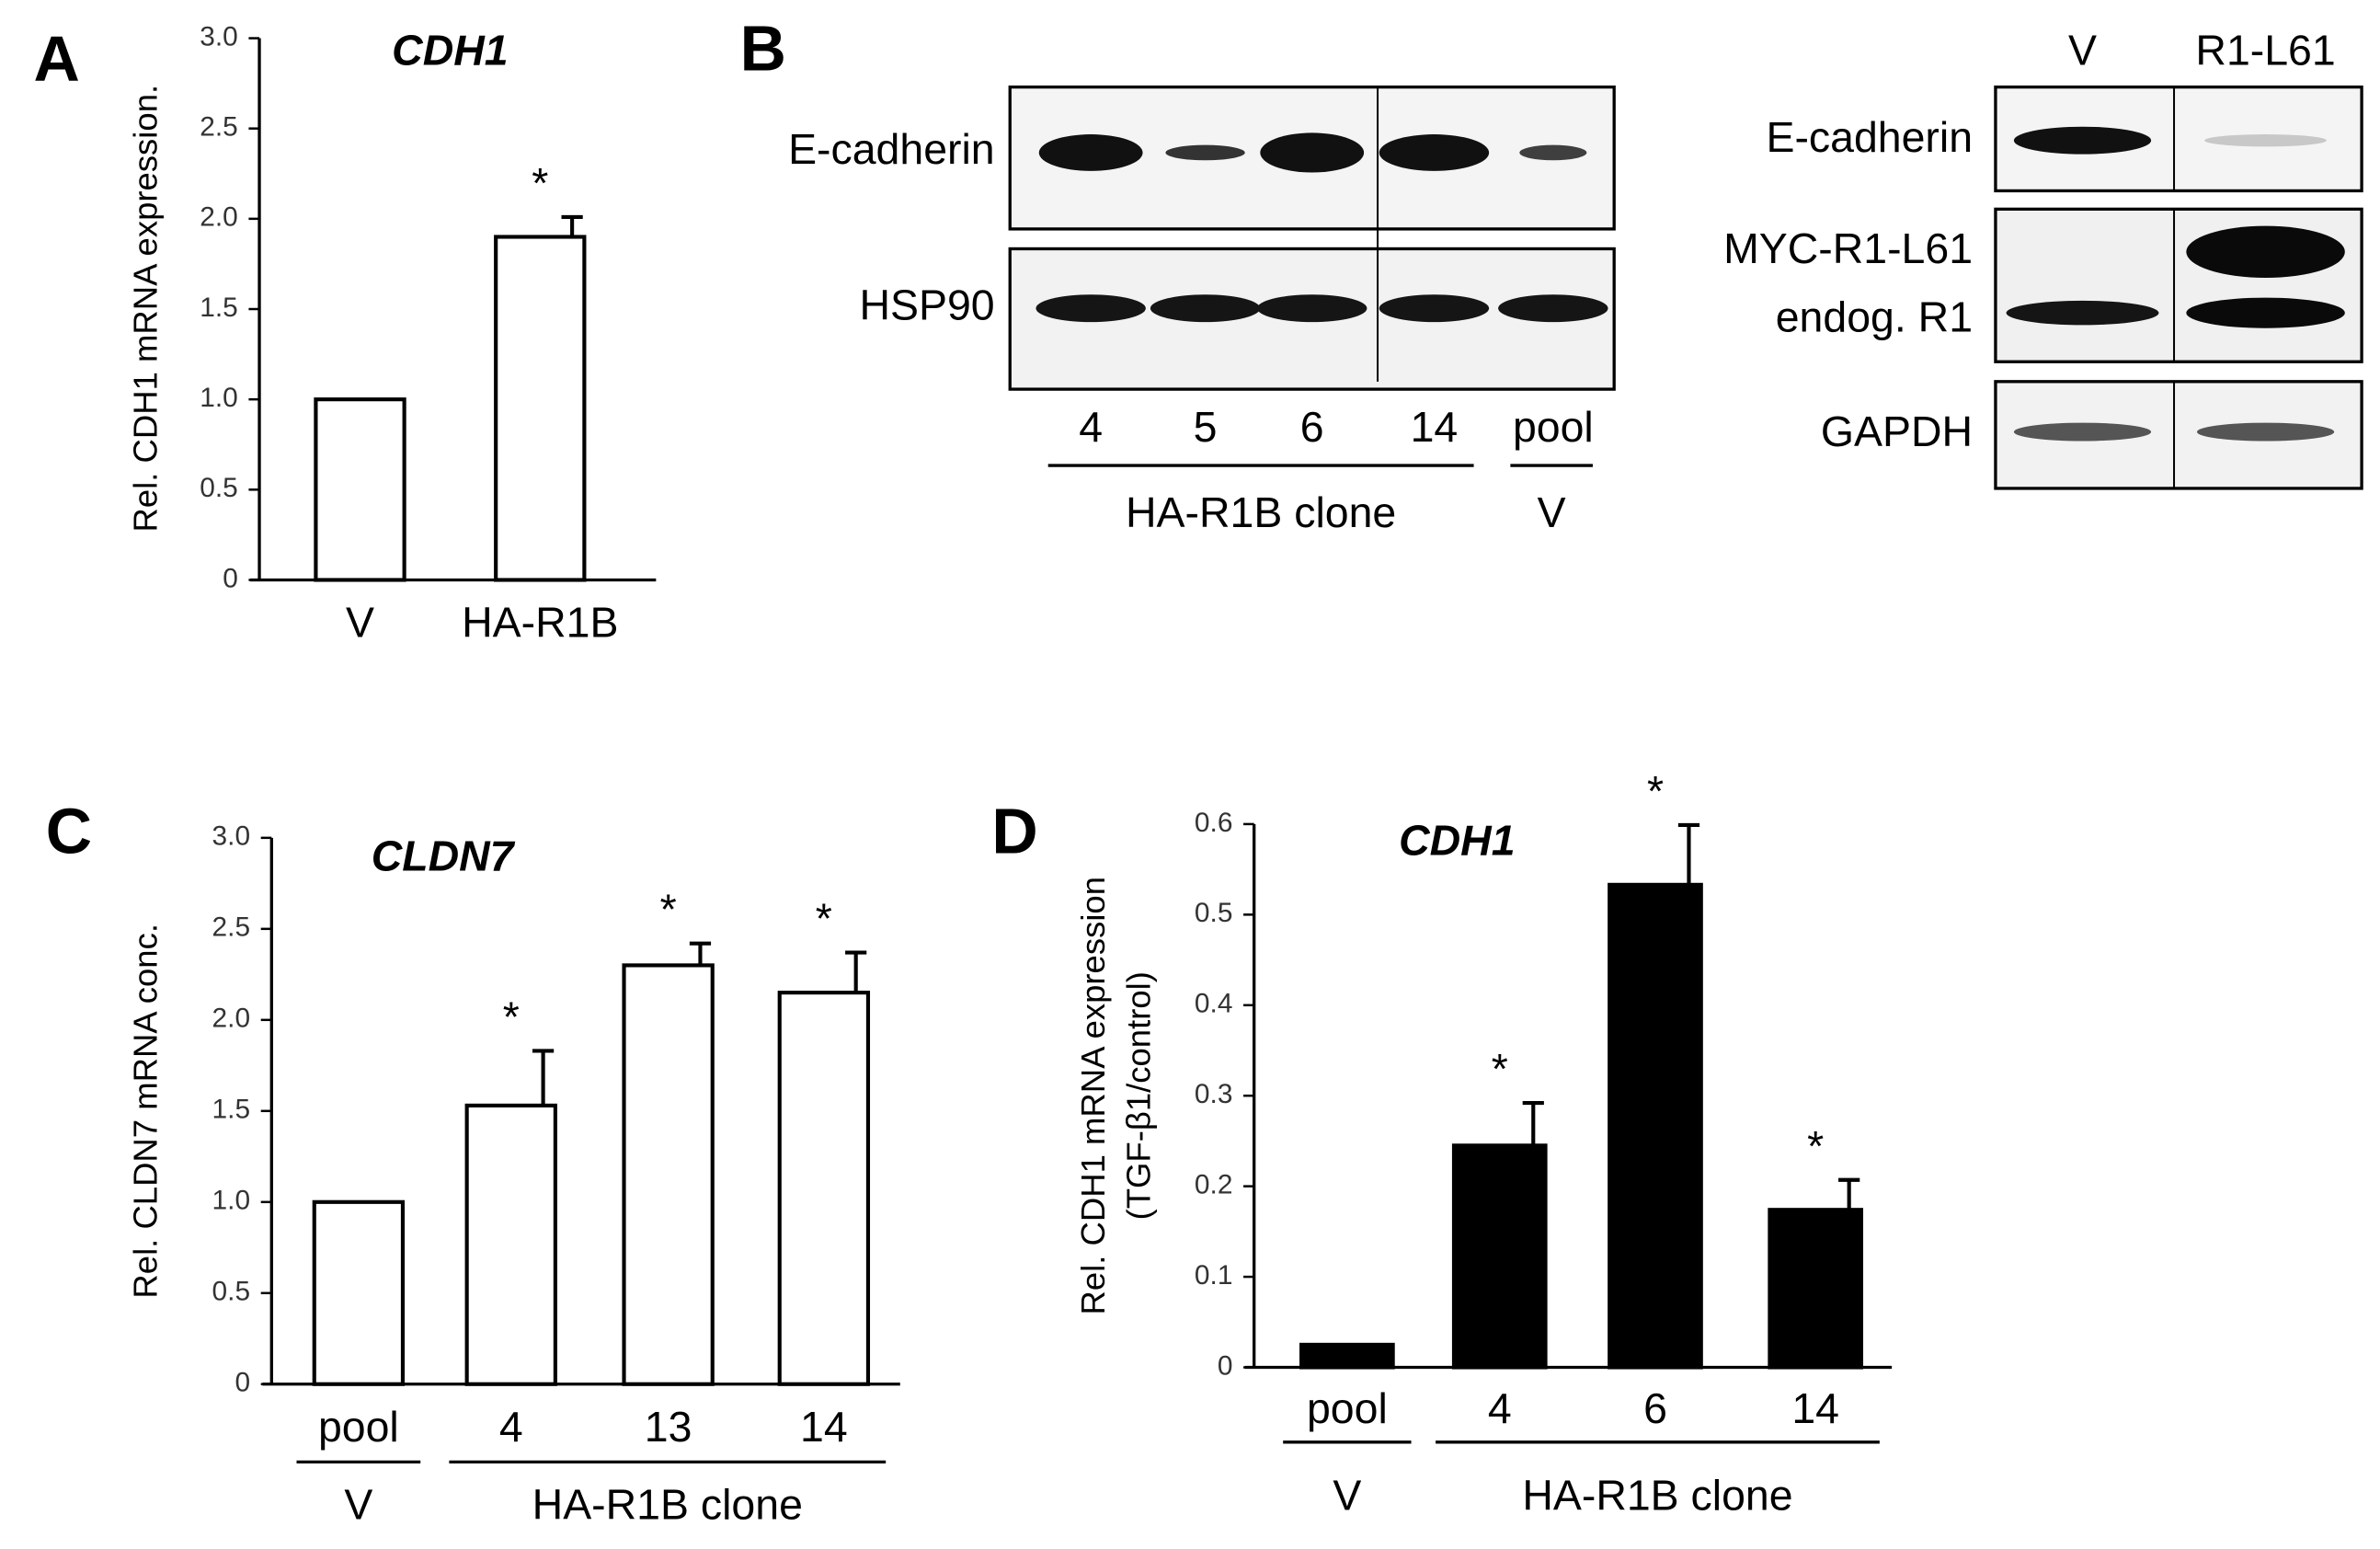 The height and width of the screenshot is (1549, 2380). What do you see at coordinates (1214, 1185) in the screenshot?
I see `y-tick-label: 0.2` at bounding box center [1214, 1185].